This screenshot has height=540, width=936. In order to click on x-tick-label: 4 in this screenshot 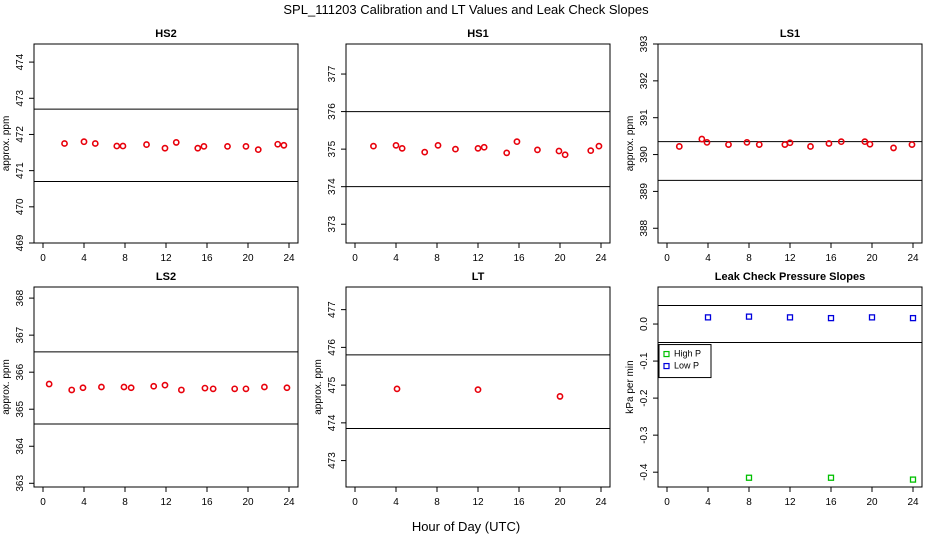, I will do `click(84, 502)`.